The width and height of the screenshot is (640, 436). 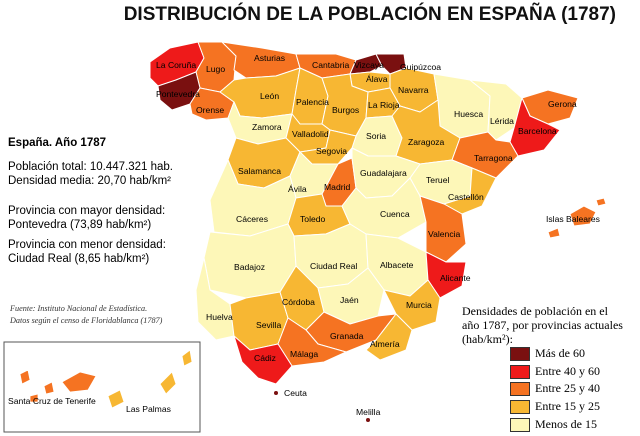 What do you see at coordinates (391, 64) in the screenshot?
I see `province-guipuzcoa` at bounding box center [391, 64].